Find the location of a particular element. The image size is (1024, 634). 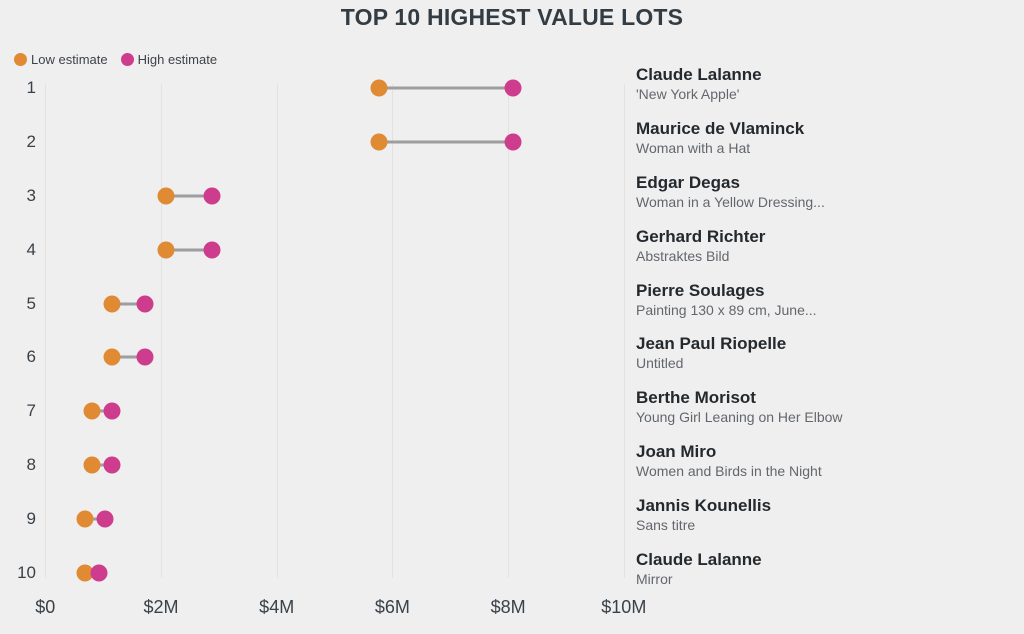

lot-artist-name: Edgar Degas is located at coordinates (688, 182).